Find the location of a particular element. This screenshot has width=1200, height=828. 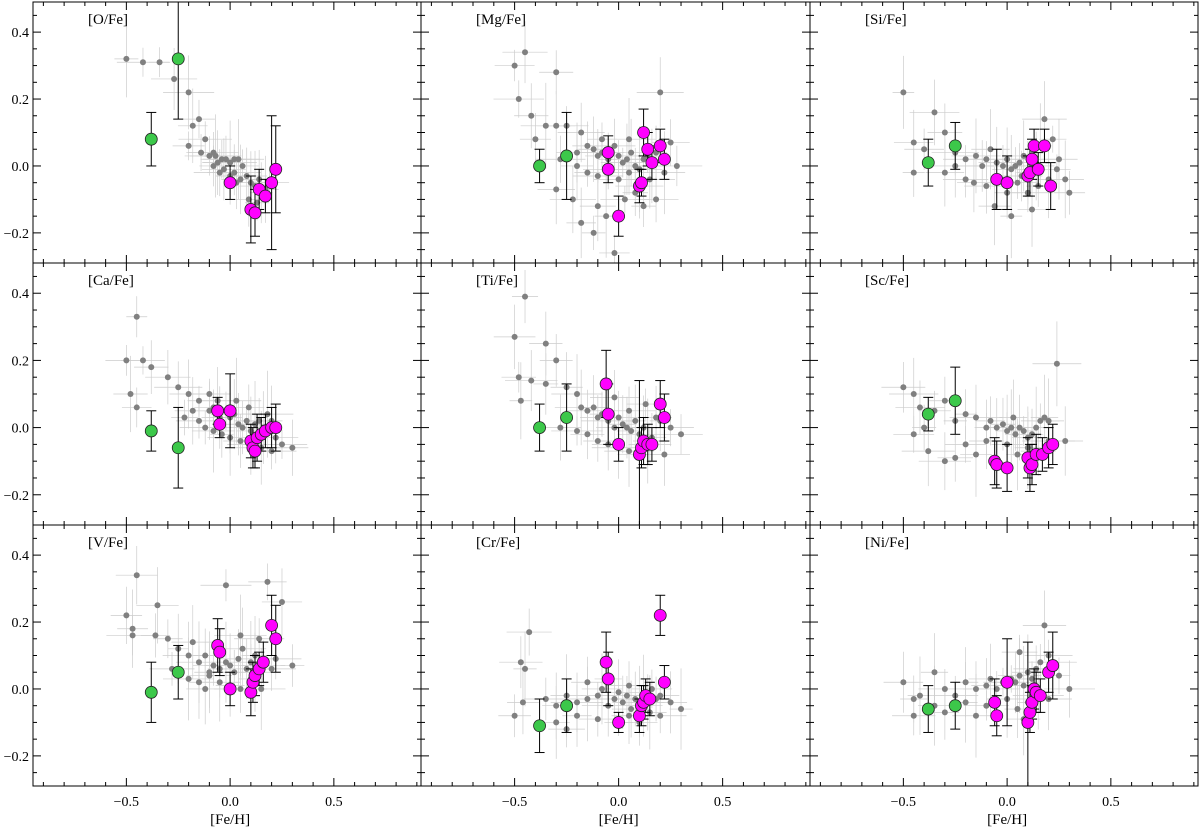

panel-3: [Si/Fe] is located at coordinates (1004, 132).